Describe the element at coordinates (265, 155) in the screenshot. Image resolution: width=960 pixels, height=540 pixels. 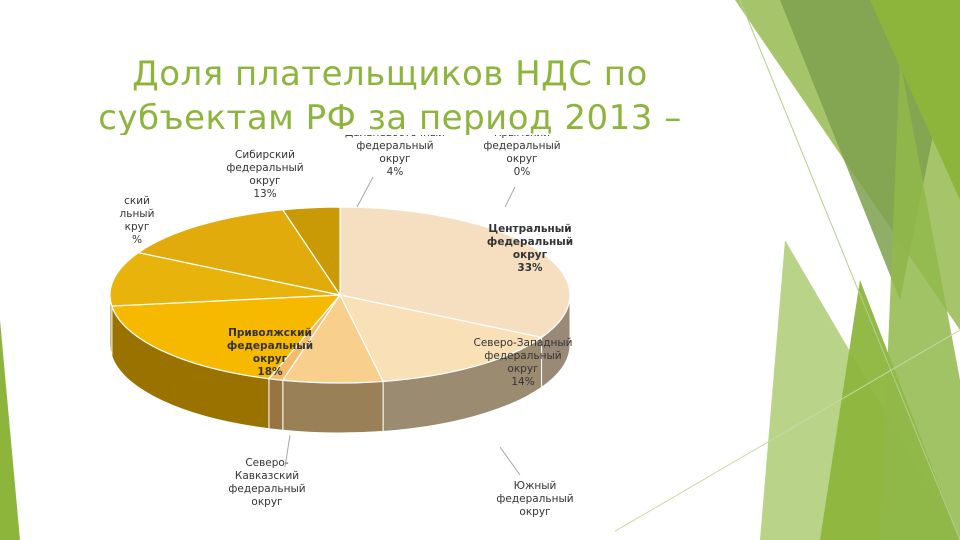
I see `slice-label-name-line: Сибирский` at that location.